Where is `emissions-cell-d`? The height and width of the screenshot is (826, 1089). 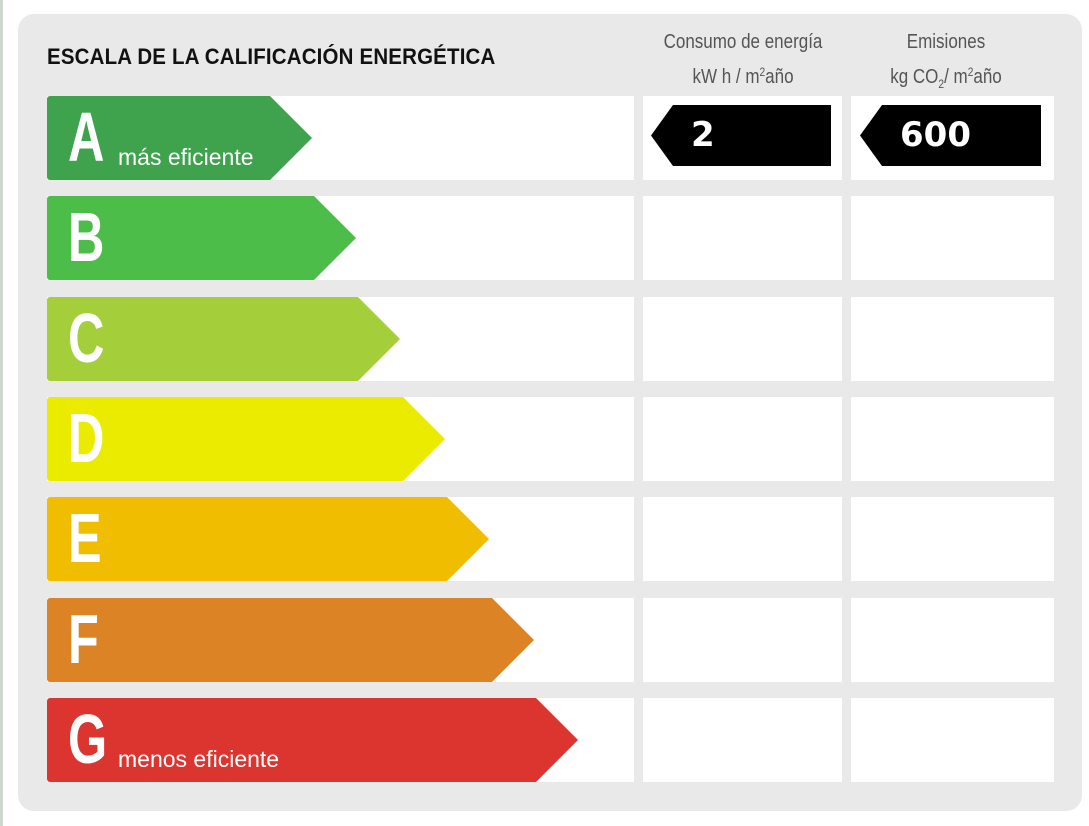 emissions-cell-d is located at coordinates (952, 439).